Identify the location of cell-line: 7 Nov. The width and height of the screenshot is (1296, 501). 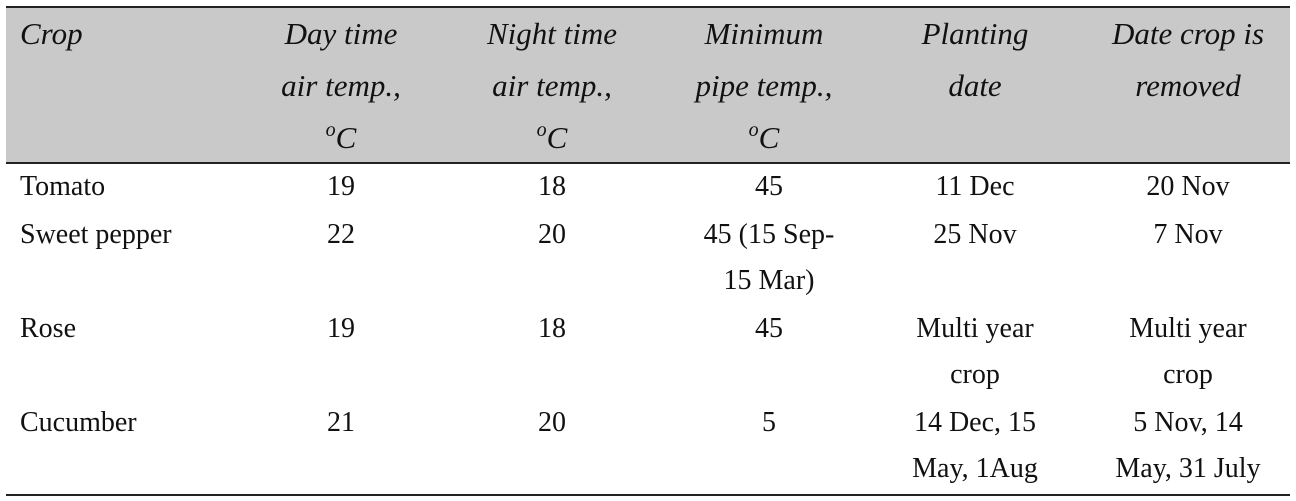
(1188, 234).